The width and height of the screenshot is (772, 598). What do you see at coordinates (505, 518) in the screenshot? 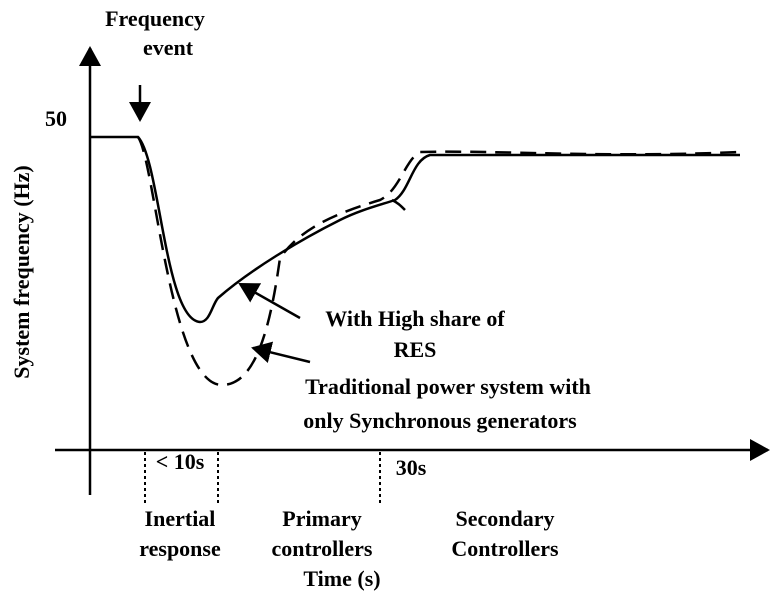
I see `phase-label: Secondary` at bounding box center [505, 518].